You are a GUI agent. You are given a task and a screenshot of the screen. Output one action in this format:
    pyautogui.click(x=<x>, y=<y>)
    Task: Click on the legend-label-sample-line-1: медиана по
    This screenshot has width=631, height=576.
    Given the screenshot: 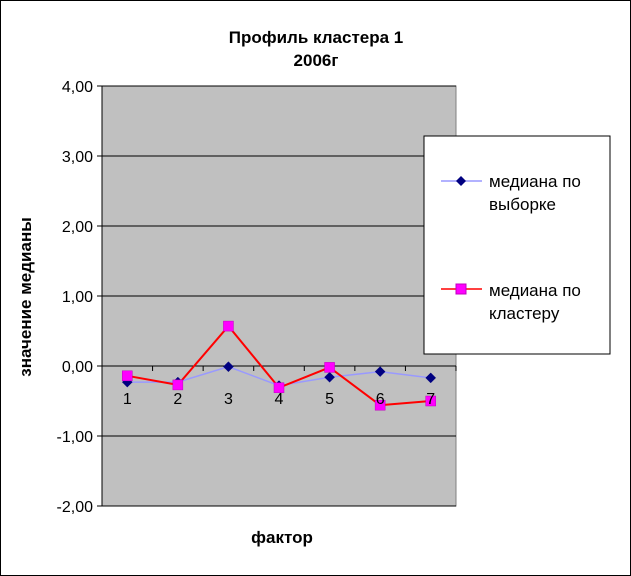 What is the action you would take?
    pyautogui.click(x=535, y=181)
    